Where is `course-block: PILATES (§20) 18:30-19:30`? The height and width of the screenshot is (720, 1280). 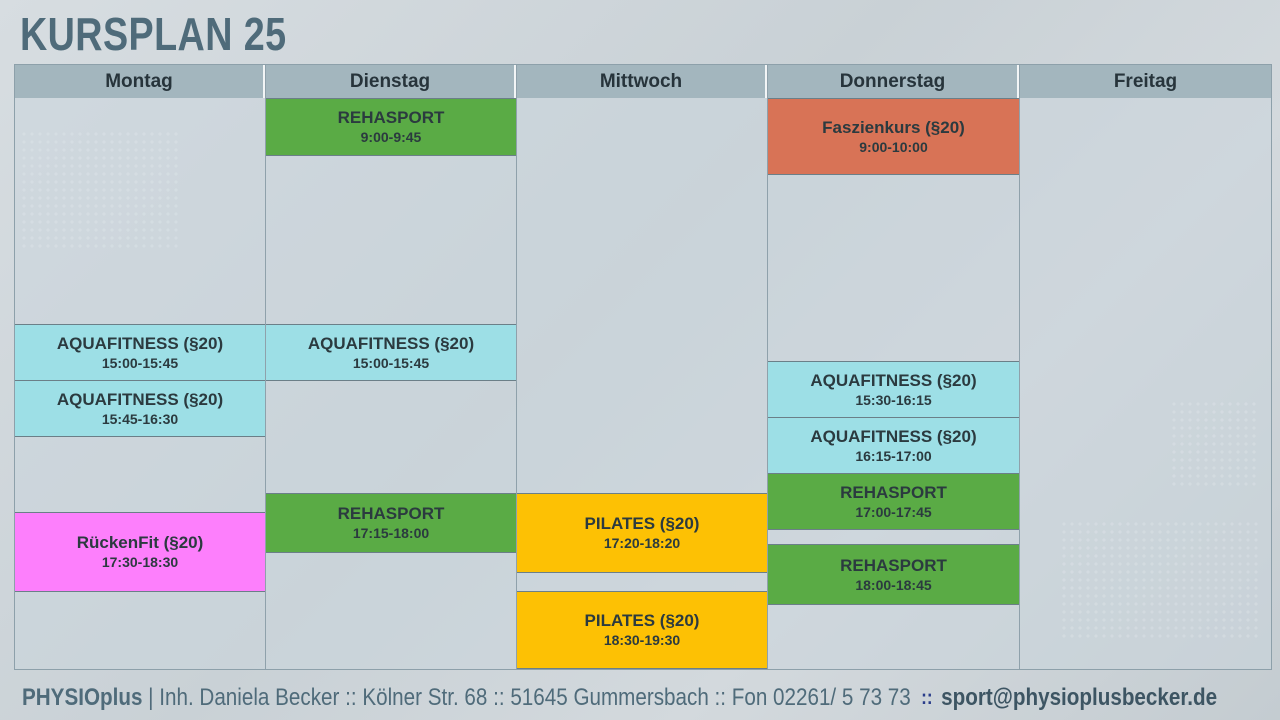
course-block: PILATES (§20) 18:30-19:30 is located at coordinates (642, 630).